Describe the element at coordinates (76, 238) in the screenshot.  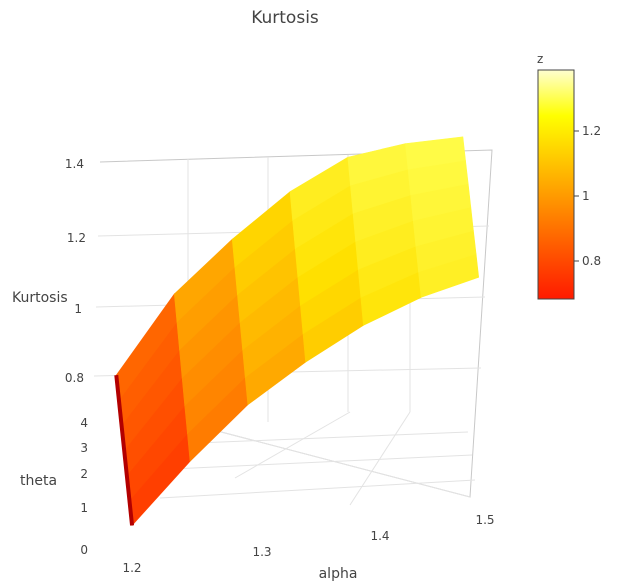
I see `z-tick-label: 1.2` at that location.